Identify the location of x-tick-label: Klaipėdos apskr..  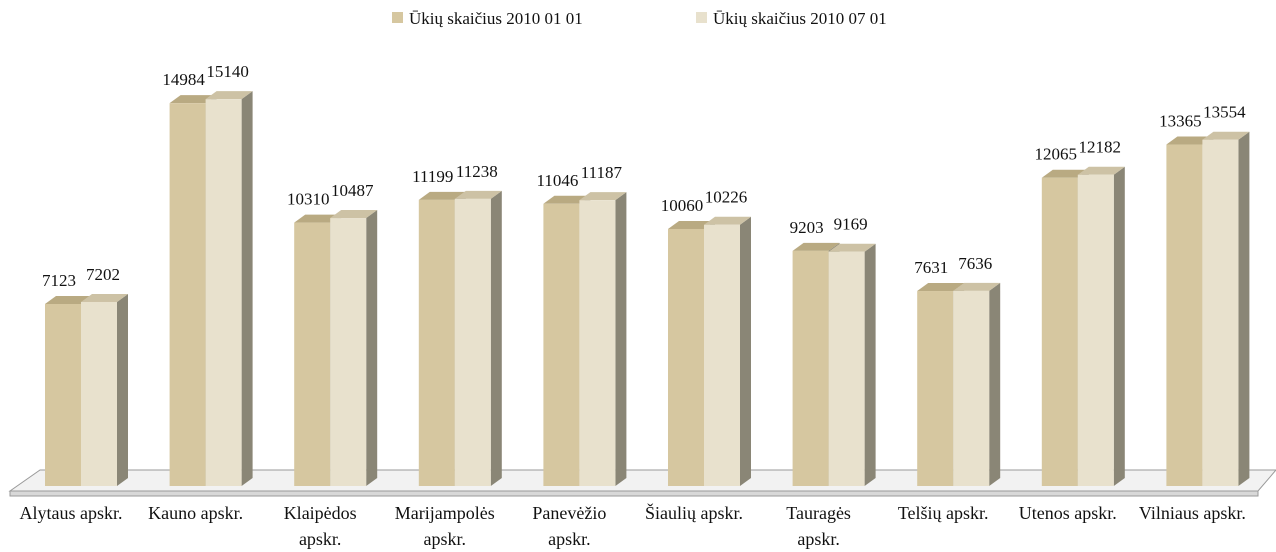
(320, 526).